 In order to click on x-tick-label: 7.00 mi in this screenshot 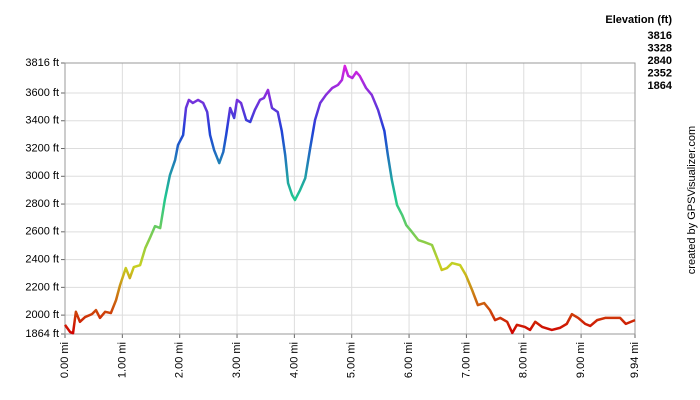, I will do `click(466, 360)`.